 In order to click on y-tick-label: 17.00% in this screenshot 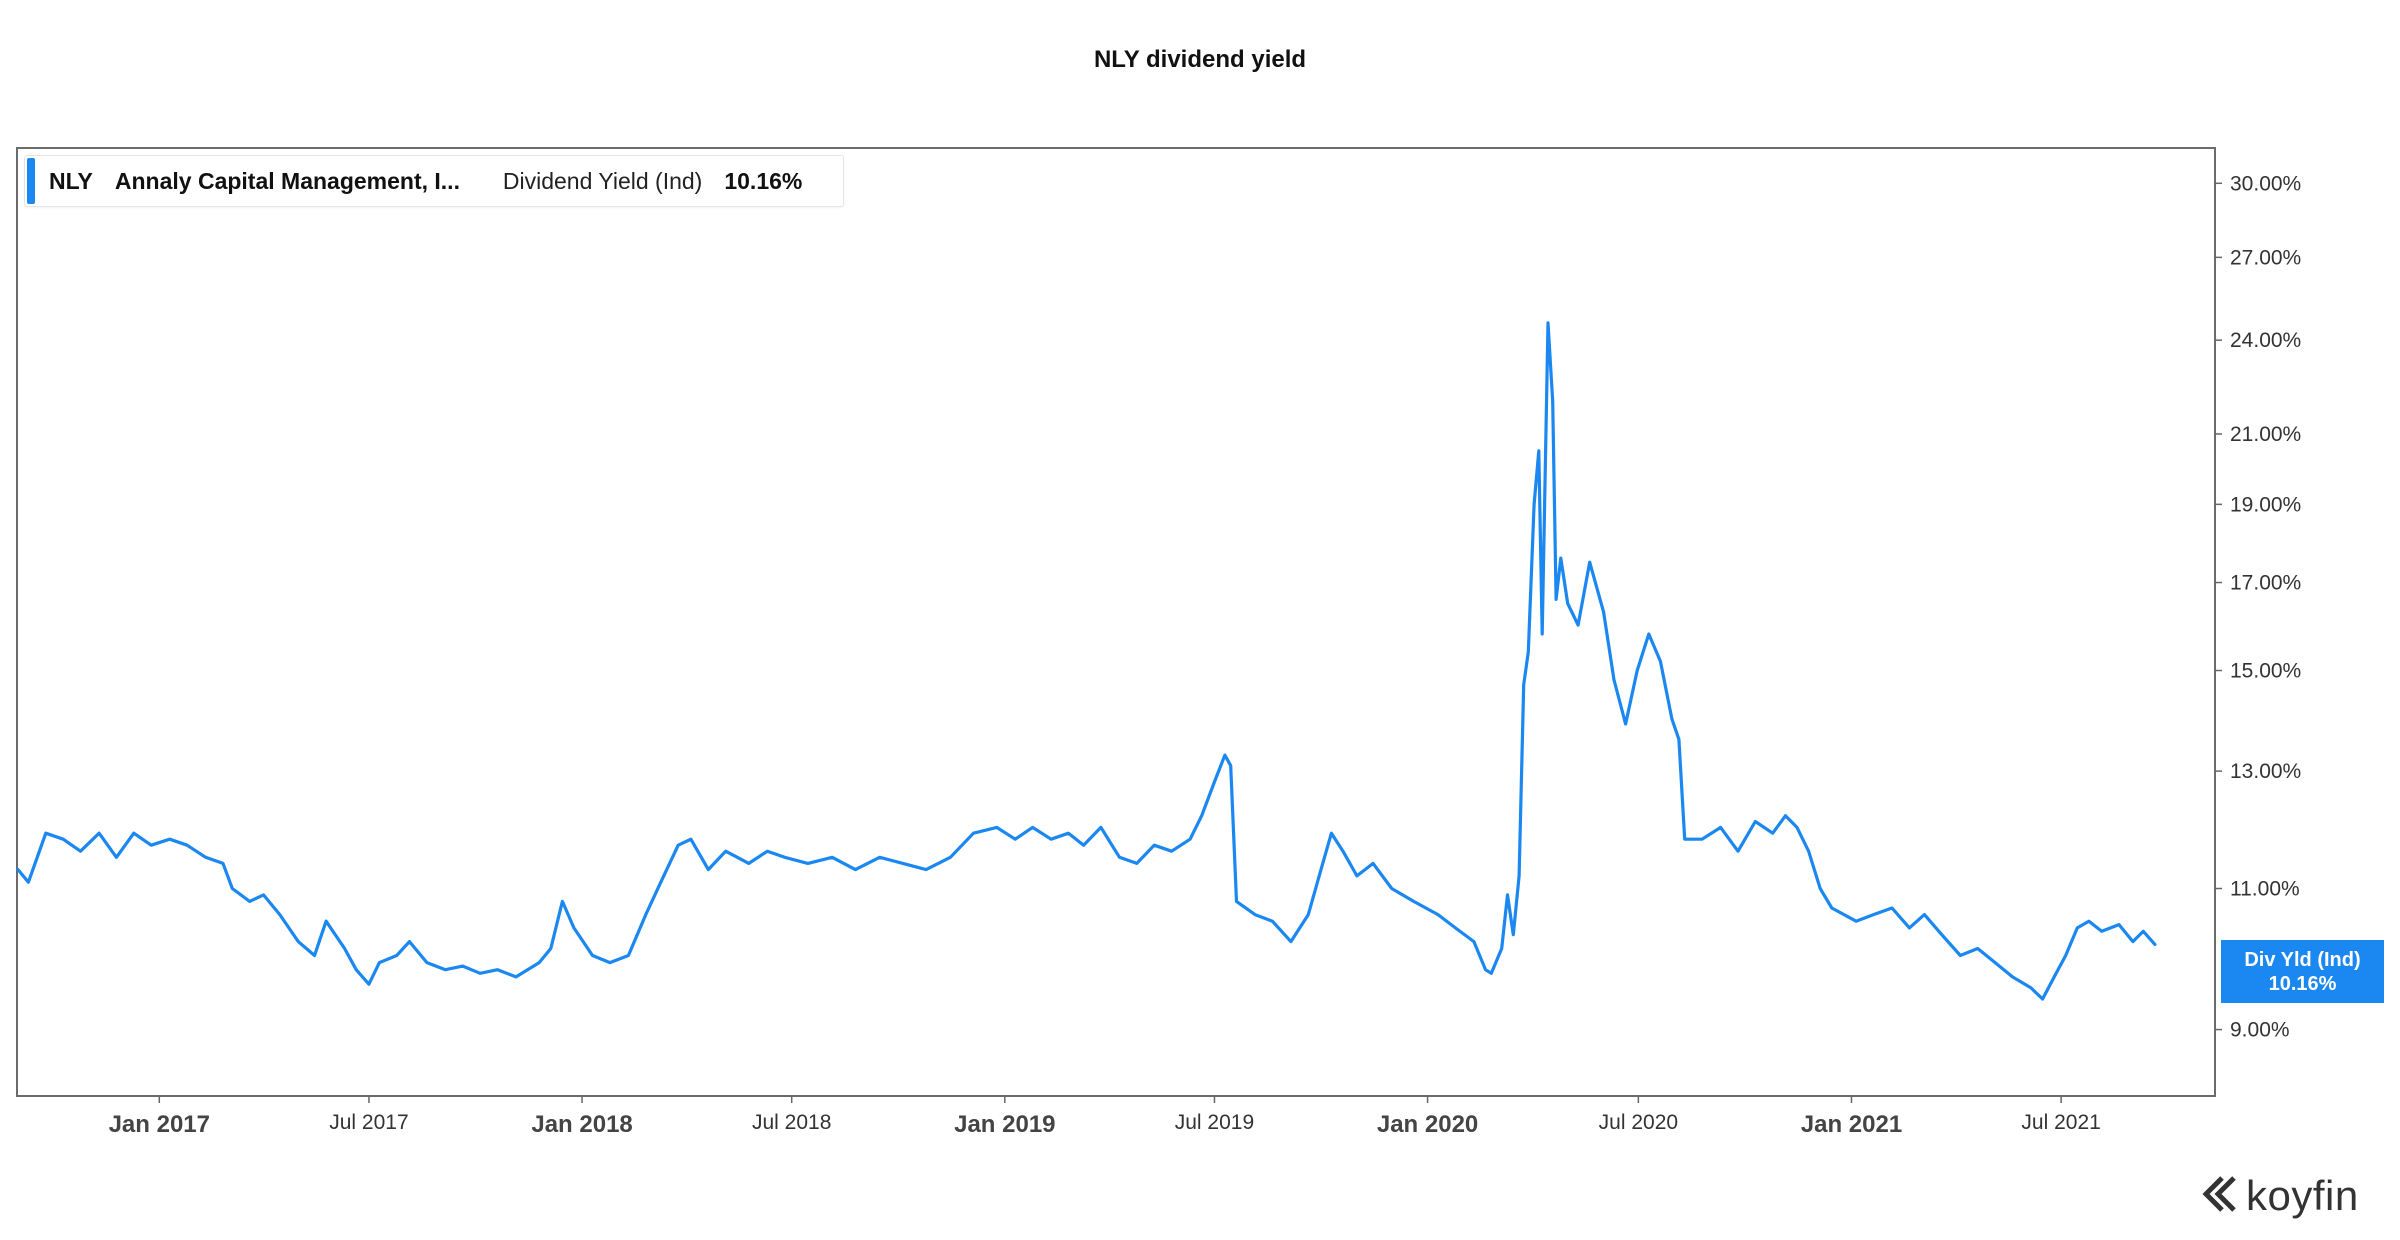, I will do `click(2265, 583)`.